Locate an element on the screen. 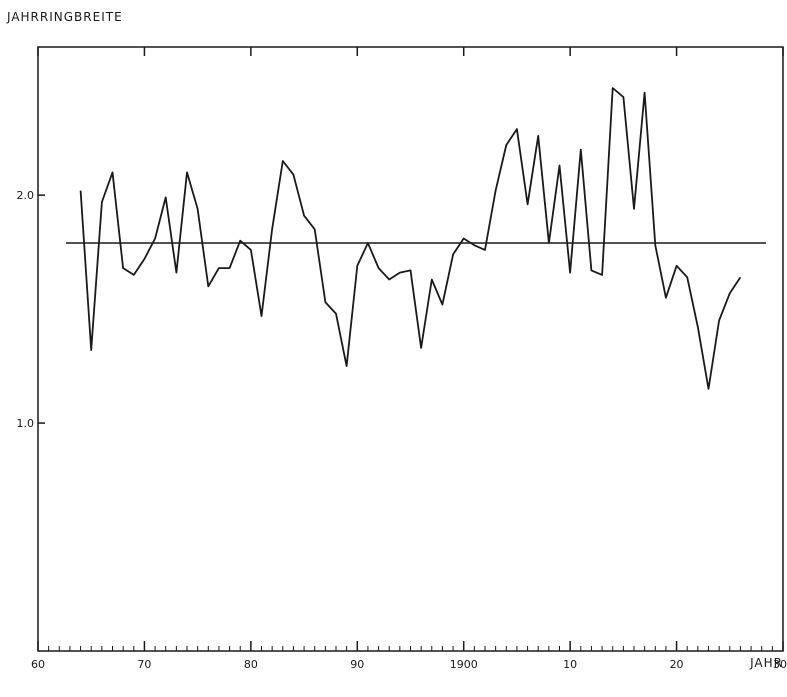 The image size is (787, 697). x-tick-label: 80 is located at coordinates (251, 664).